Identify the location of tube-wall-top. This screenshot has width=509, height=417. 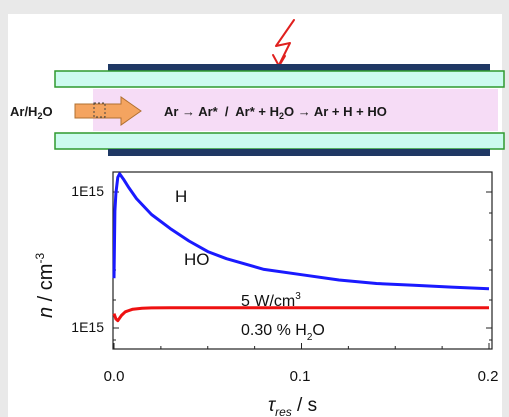
(279, 79).